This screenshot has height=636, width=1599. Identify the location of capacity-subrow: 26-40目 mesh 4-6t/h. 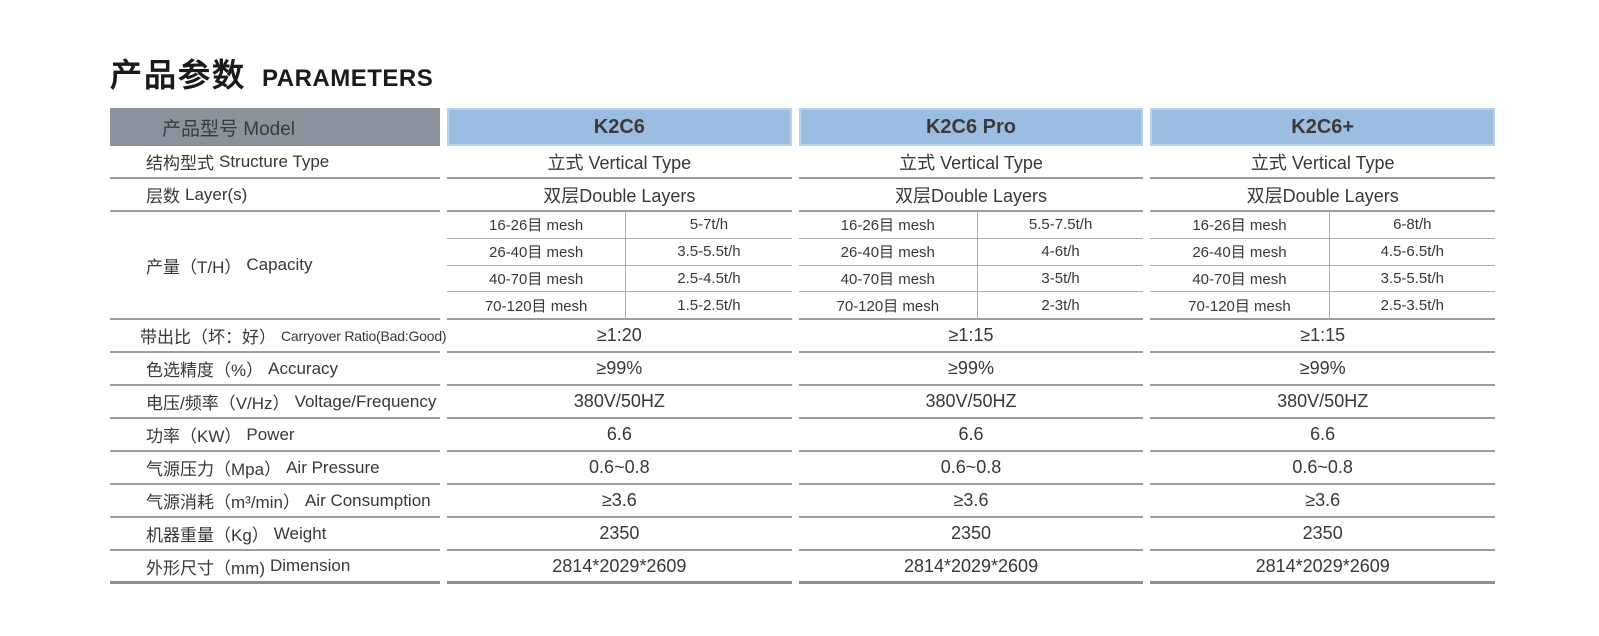
(971, 252).